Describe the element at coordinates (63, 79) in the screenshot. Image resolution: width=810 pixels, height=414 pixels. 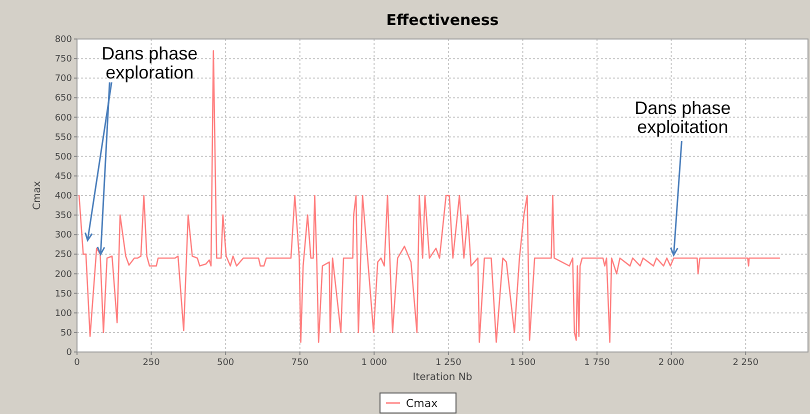
I see `y-tick-label: 700` at that location.